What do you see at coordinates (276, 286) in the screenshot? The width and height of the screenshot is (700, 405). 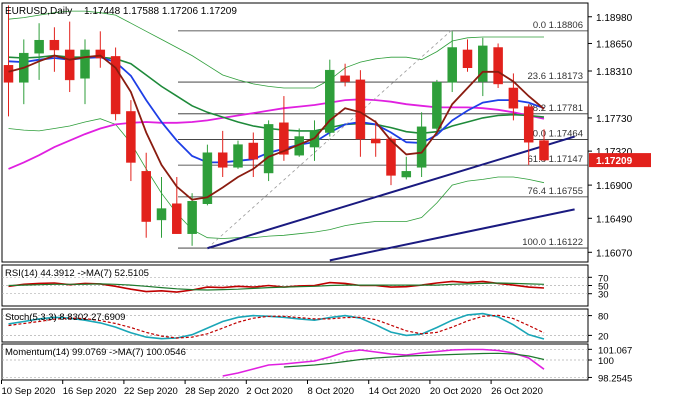 I see `rsi-series-line` at bounding box center [276, 286].